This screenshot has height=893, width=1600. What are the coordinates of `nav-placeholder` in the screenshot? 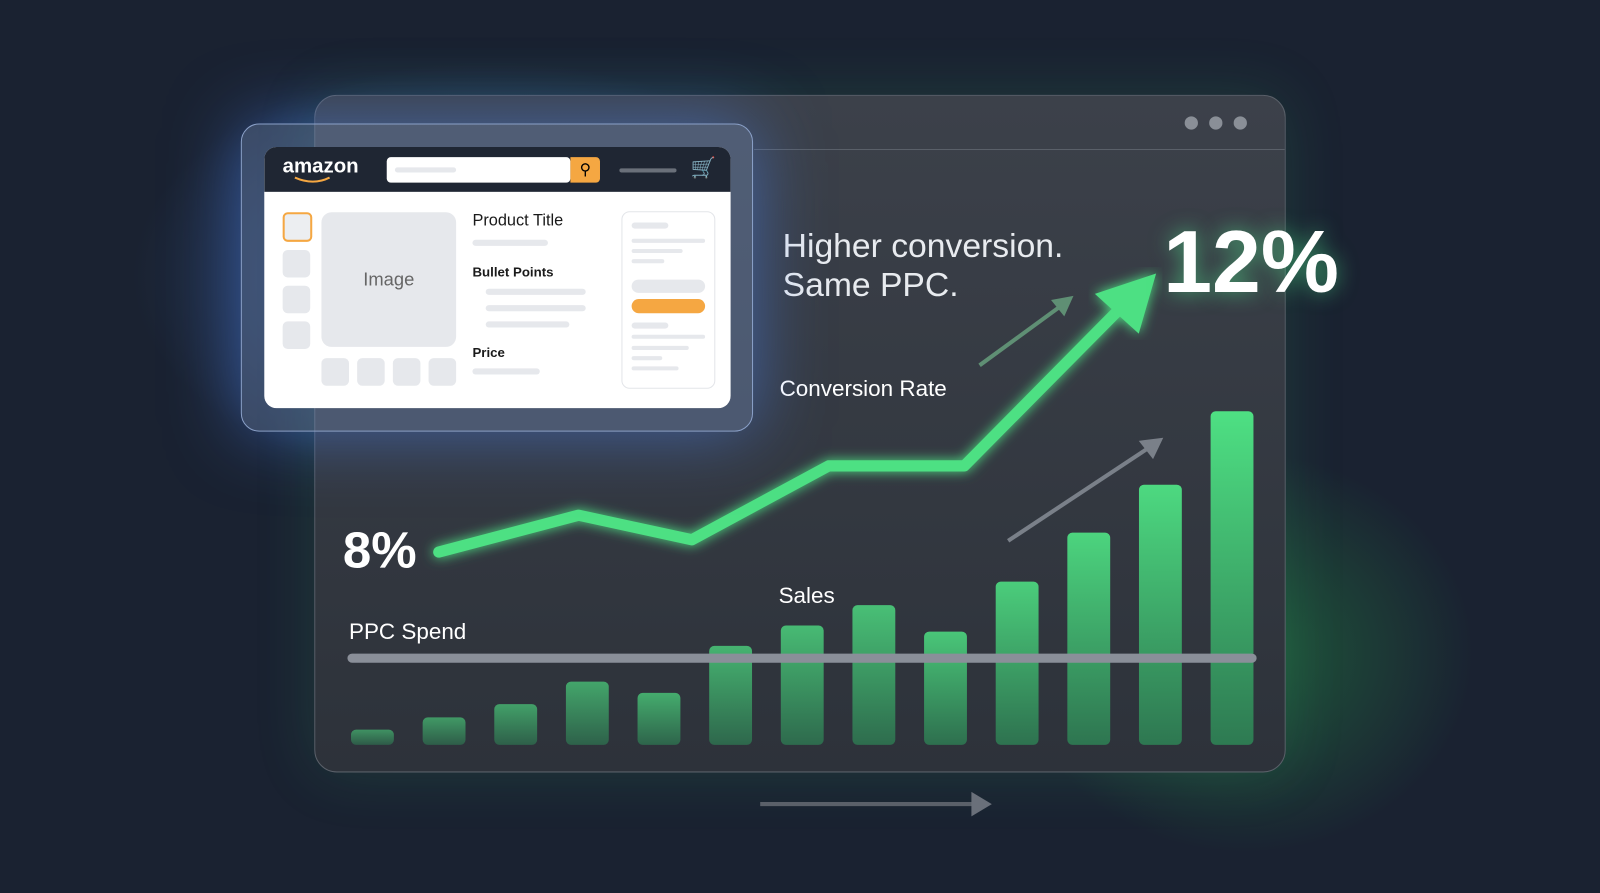 It's located at (648, 170).